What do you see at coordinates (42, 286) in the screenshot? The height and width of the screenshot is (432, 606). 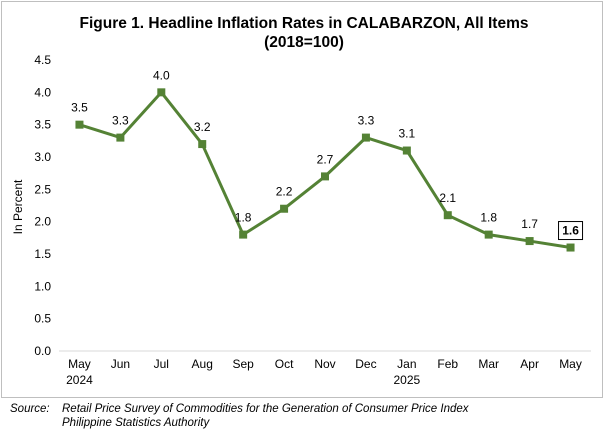 I see `y-tick-label: 1.0` at bounding box center [42, 286].